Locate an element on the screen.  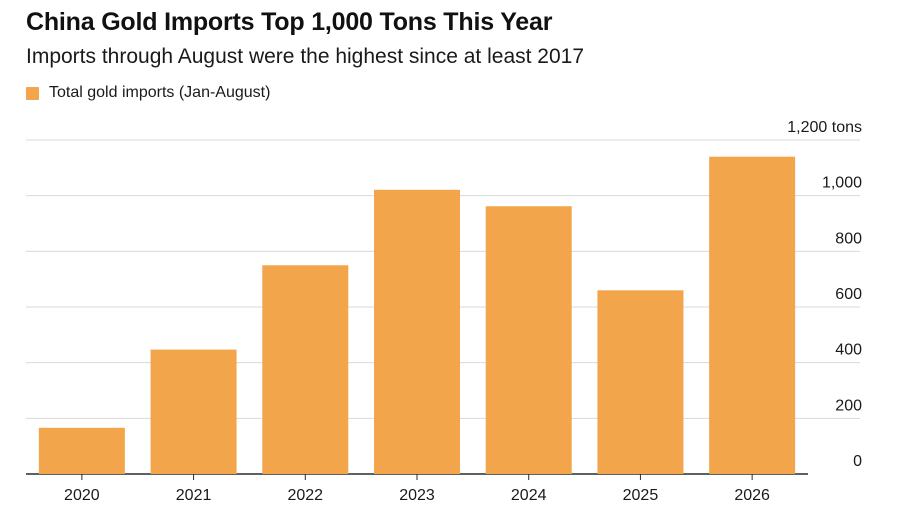
y-tick-label: 1,000 is located at coordinates (842, 183).